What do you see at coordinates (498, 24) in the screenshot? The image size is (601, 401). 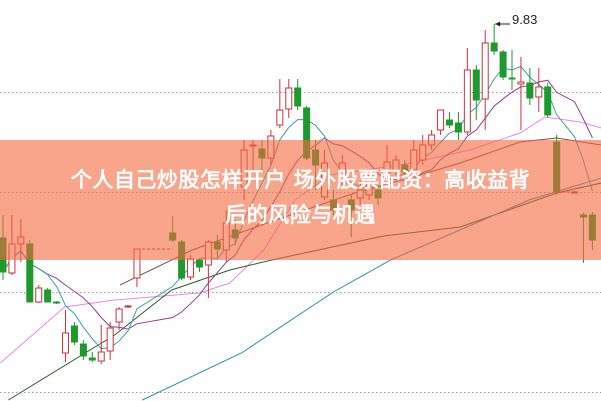 I see `arrow-left-icon` at bounding box center [498, 24].